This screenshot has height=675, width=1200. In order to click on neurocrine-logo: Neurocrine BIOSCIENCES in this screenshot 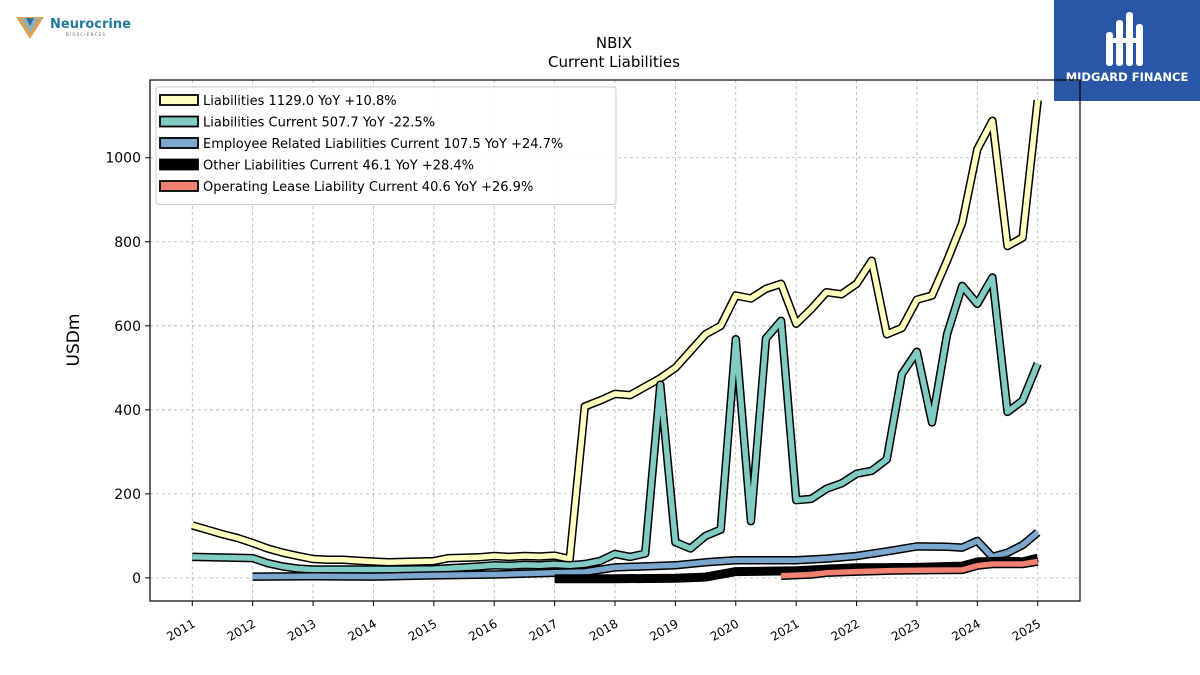, I will do `click(79, 27)`.